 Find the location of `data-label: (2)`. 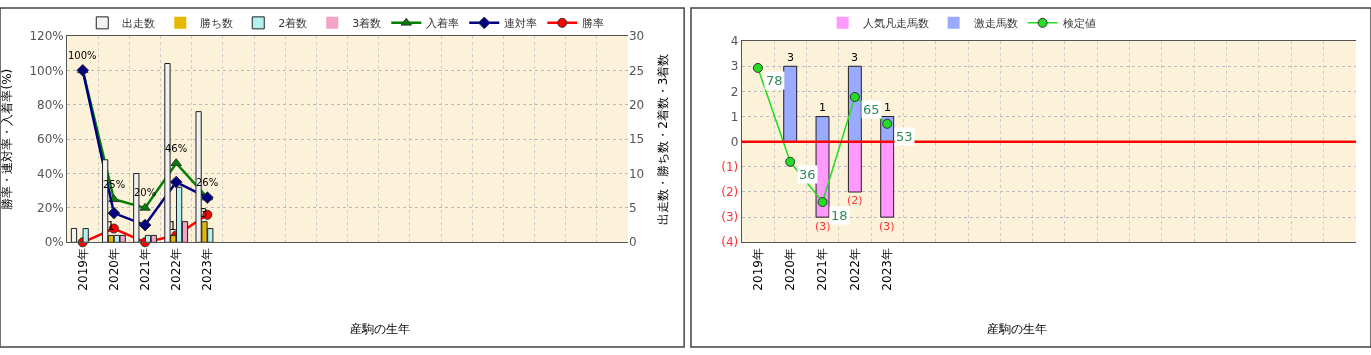

data-label: (2) is located at coordinates (855, 200).